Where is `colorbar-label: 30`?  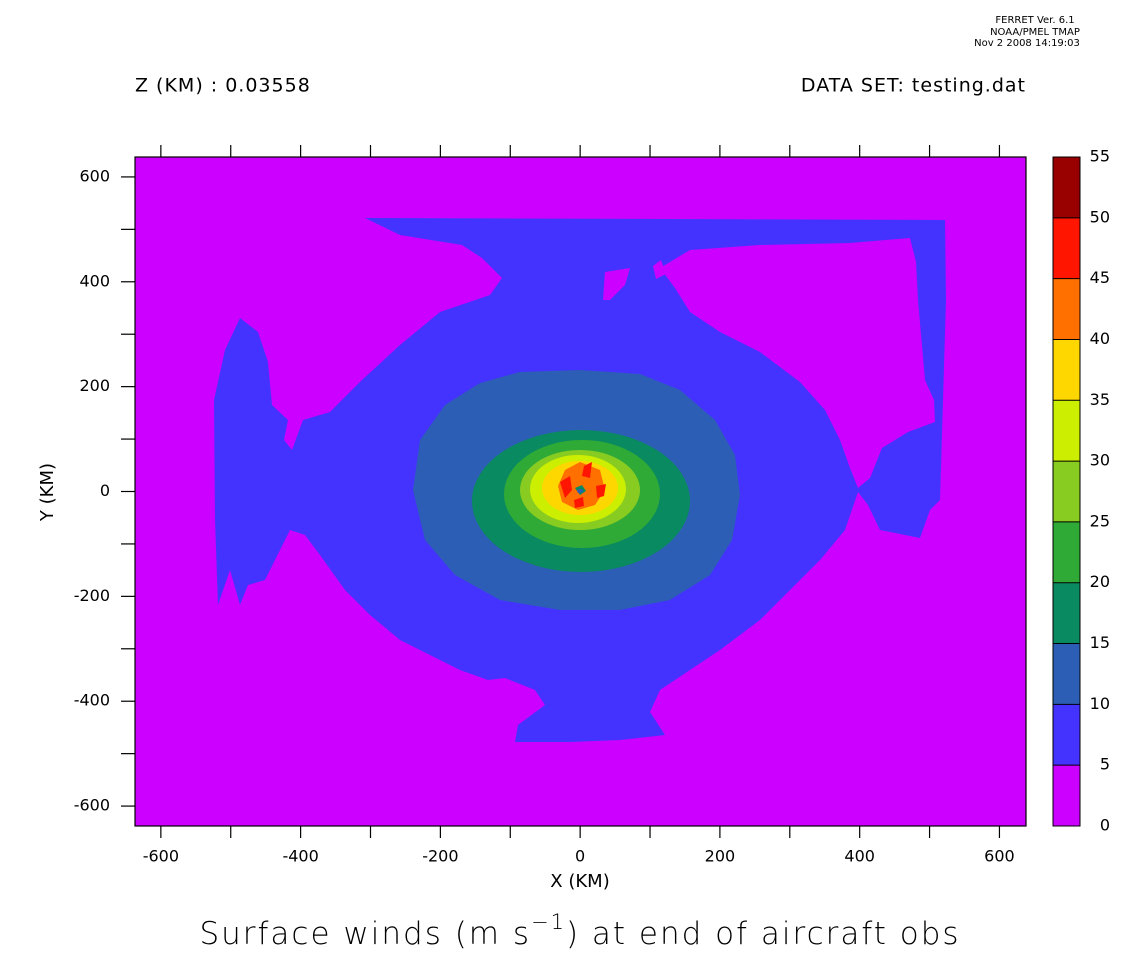
colorbar-label: 30 is located at coordinates (1100, 460).